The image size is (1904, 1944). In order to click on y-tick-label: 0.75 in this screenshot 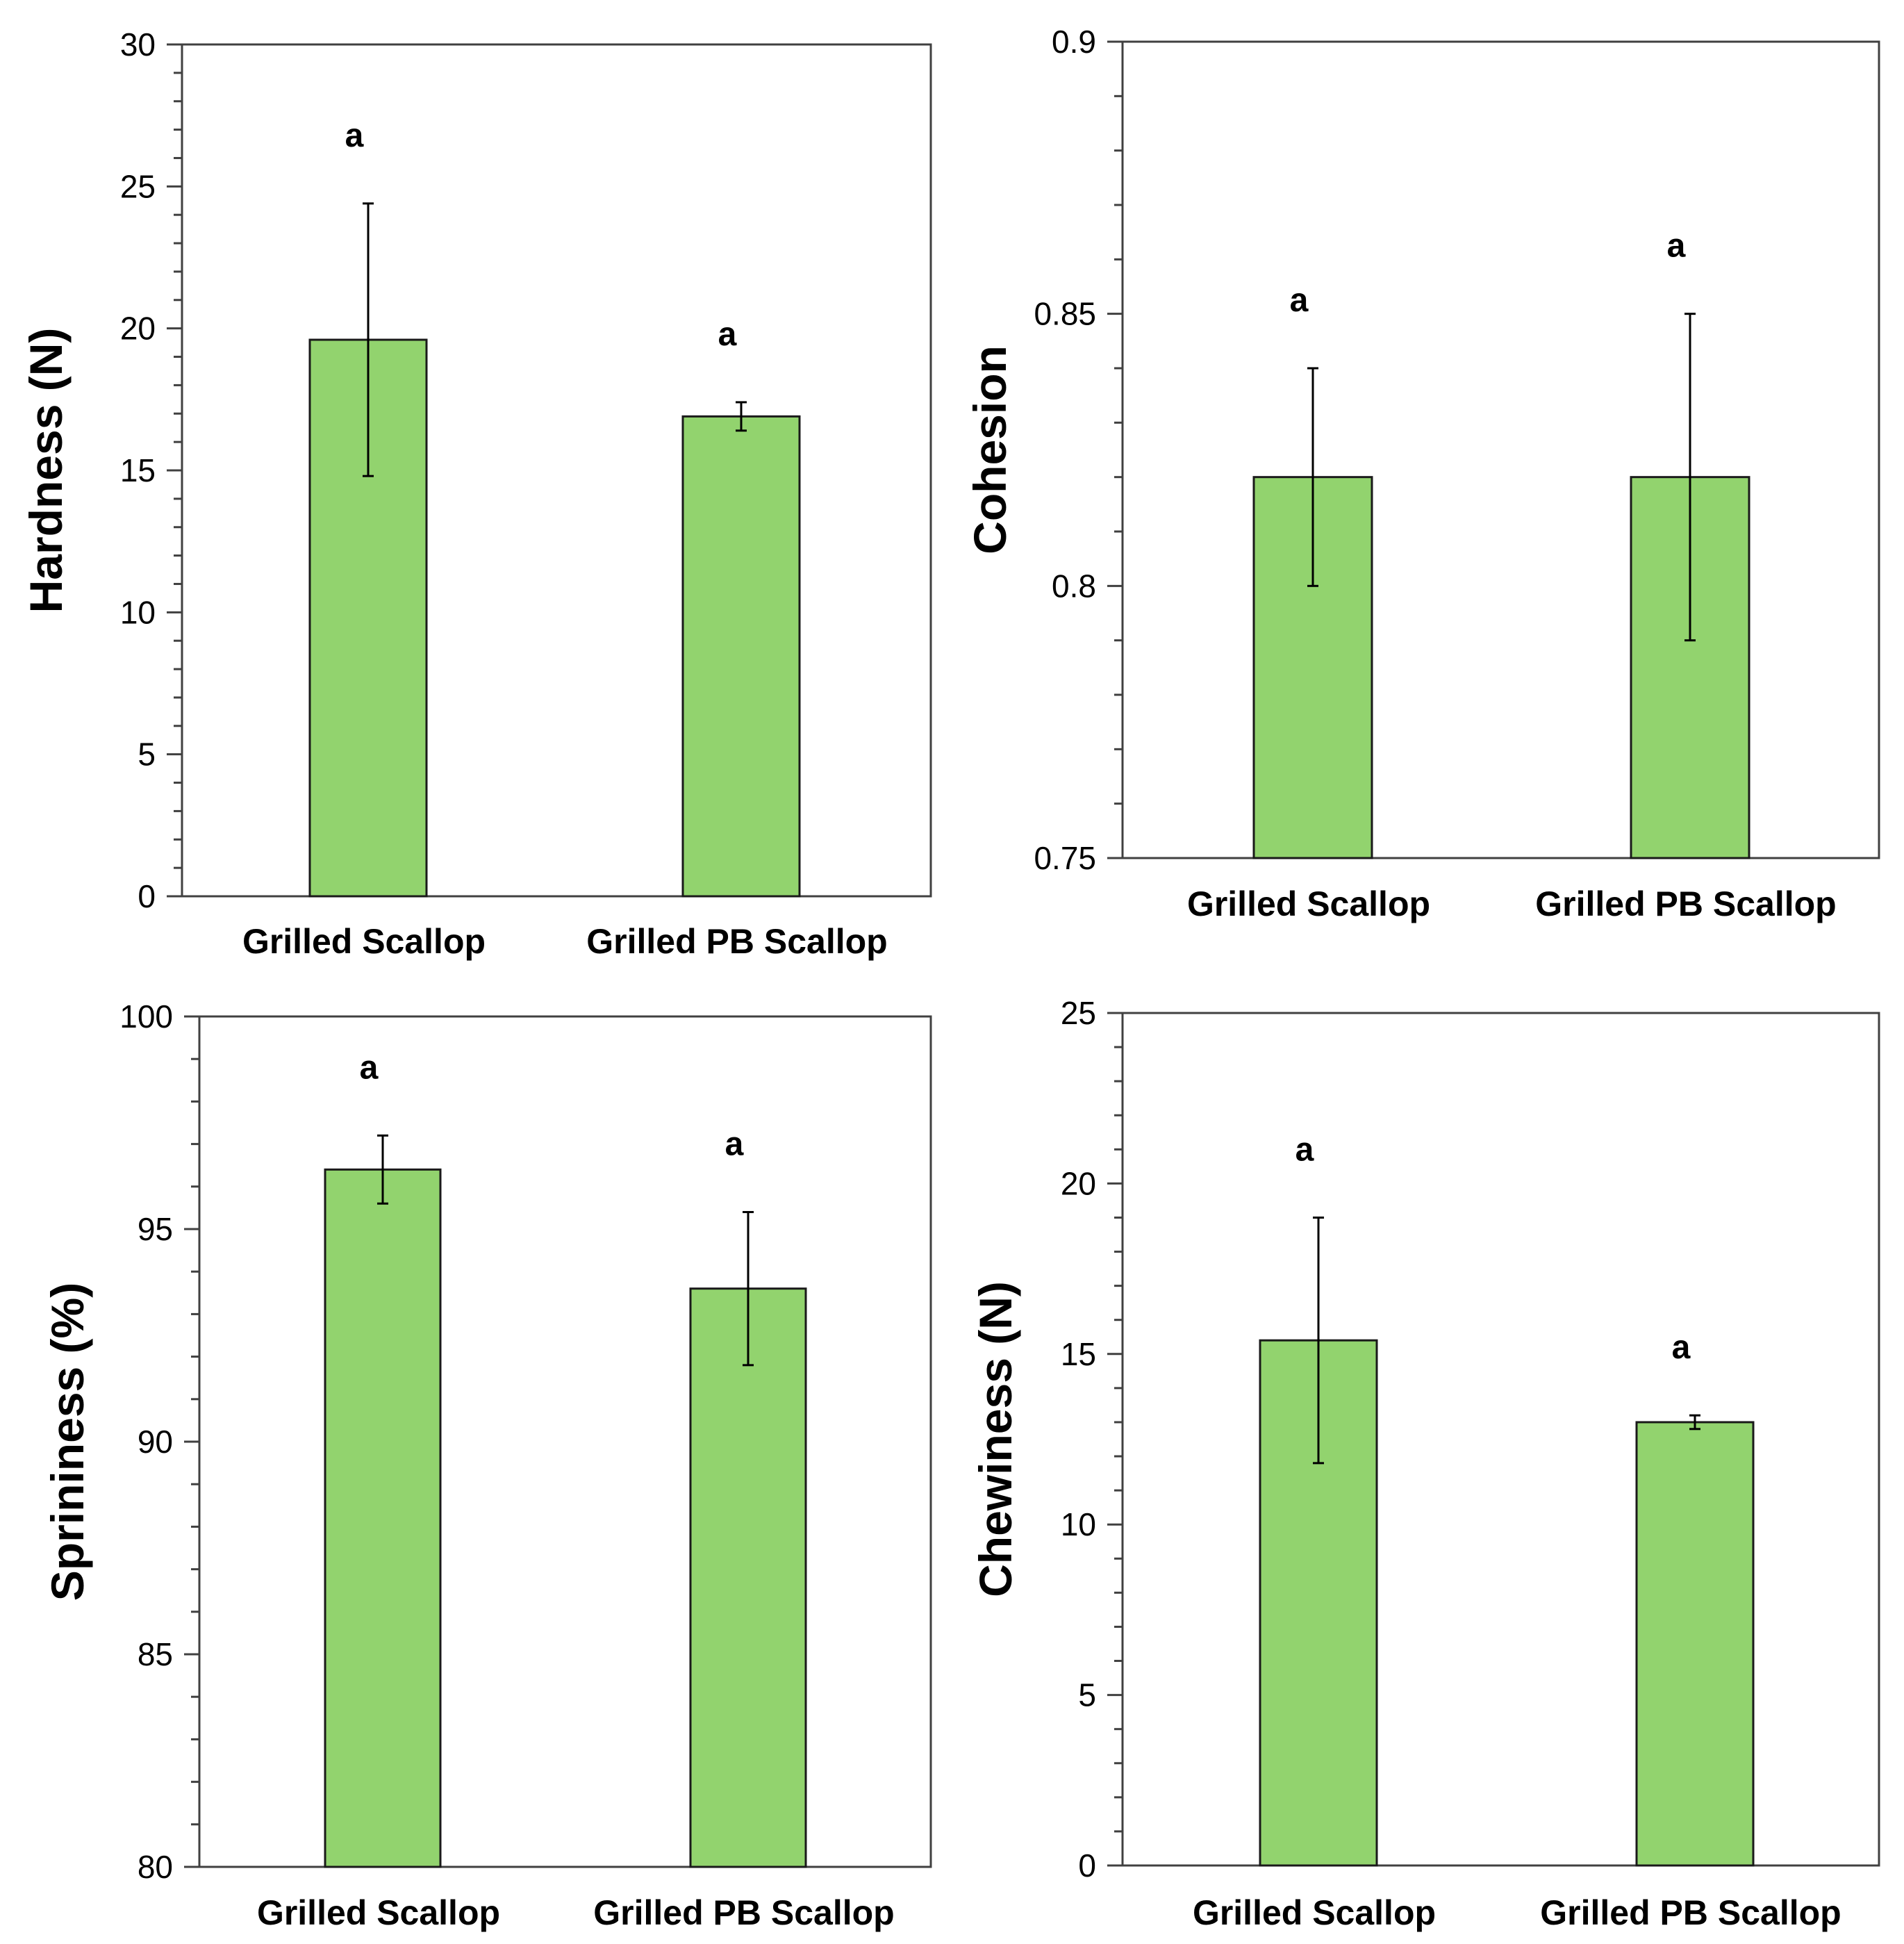, I will do `click(1065, 858)`.